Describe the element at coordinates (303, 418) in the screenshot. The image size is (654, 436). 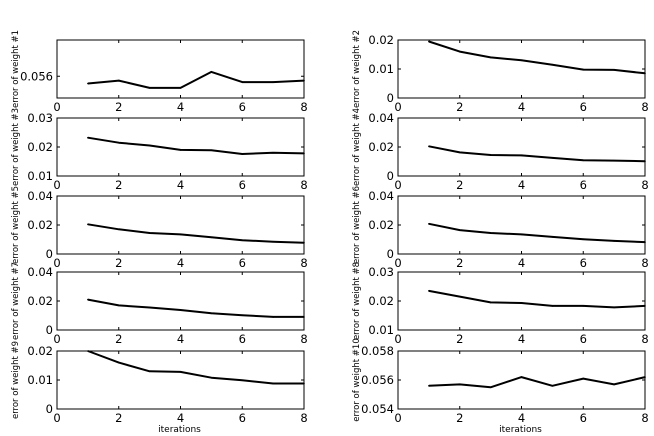
I see `x-tick-label-9-4: 8` at that location.